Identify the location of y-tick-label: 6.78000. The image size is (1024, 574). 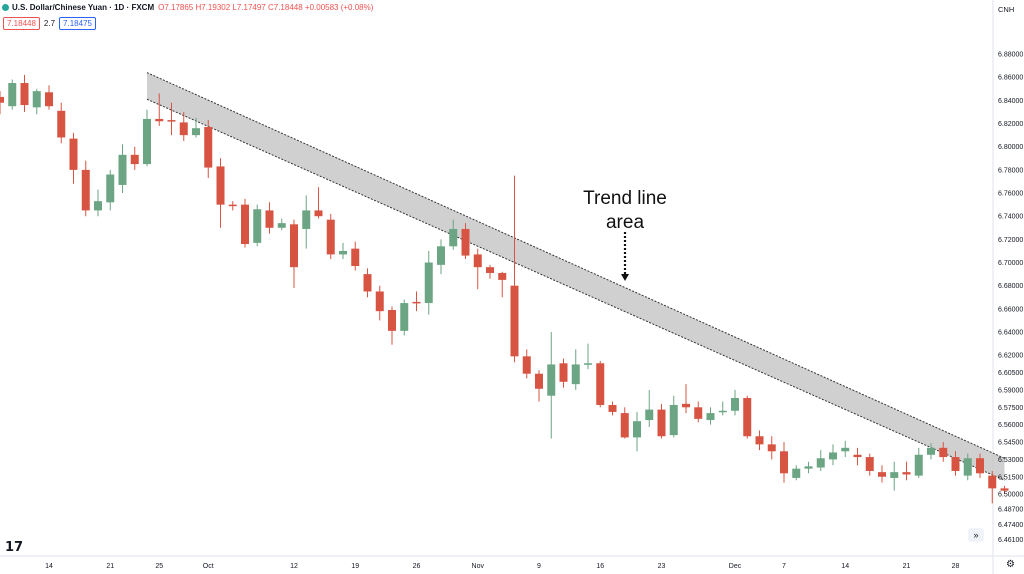
(1010, 170).